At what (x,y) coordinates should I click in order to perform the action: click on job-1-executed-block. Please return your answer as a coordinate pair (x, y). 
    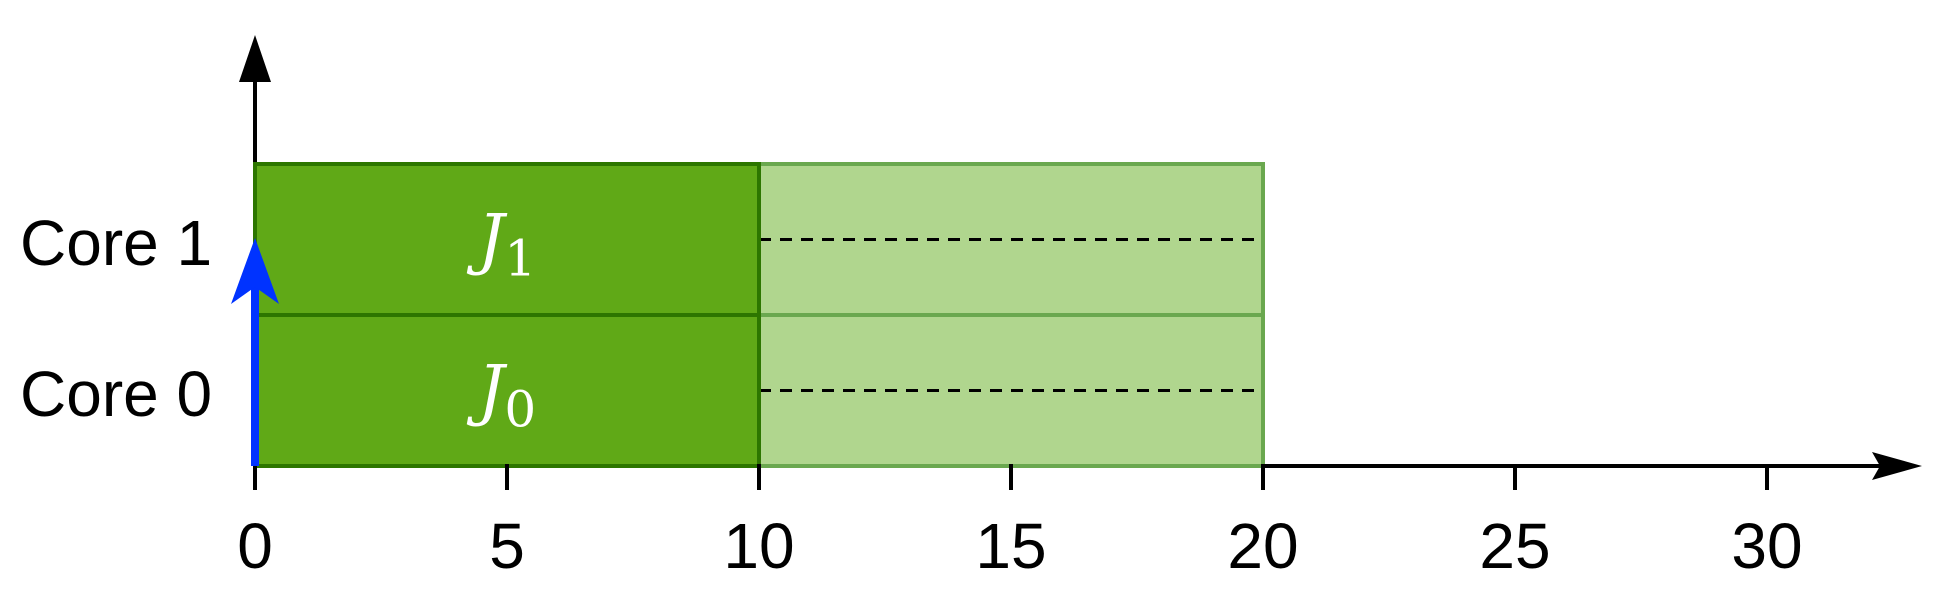
    Looking at the image, I should click on (507, 239).